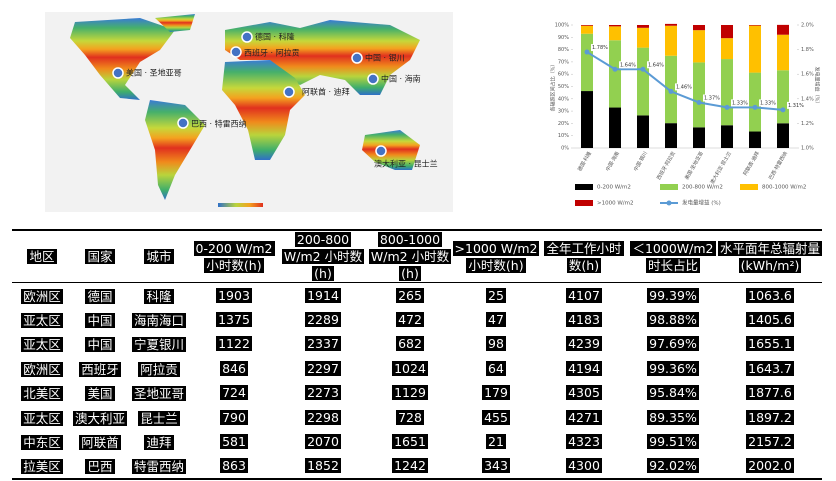 The height and width of the screenshot is (481, 836). I want to click on header-text: 全年工作小时数(h), so click(584, 256).